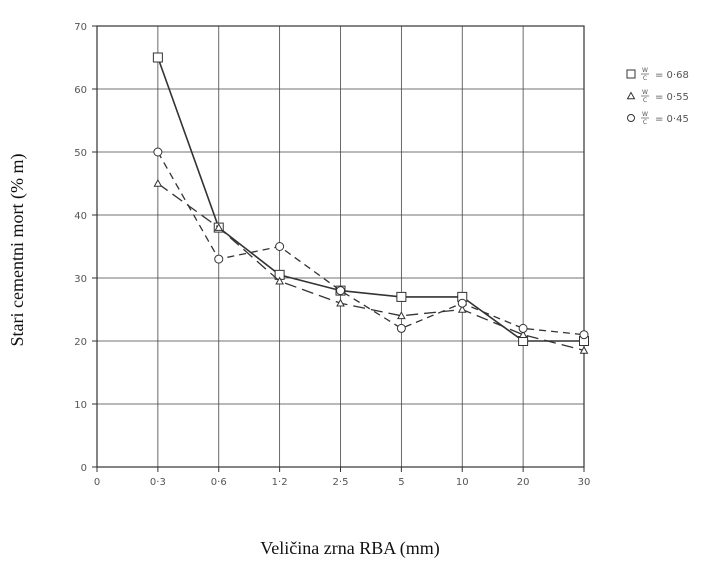 The image size is (705, 561). Describe the element at coordinates (158, 482) in the screenshot. I see `x-tick-label: 0·3` at that location.